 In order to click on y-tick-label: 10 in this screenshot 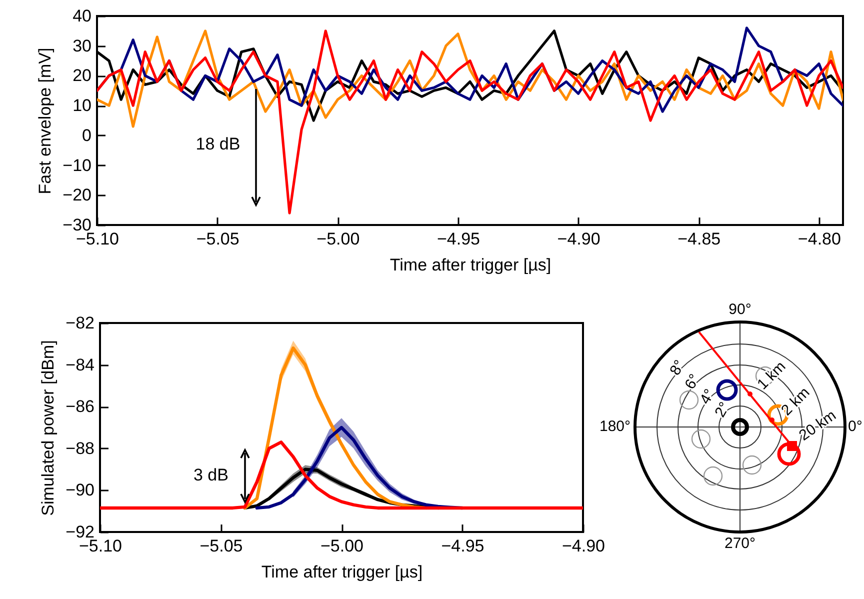, I will do `click(82, 106)`.